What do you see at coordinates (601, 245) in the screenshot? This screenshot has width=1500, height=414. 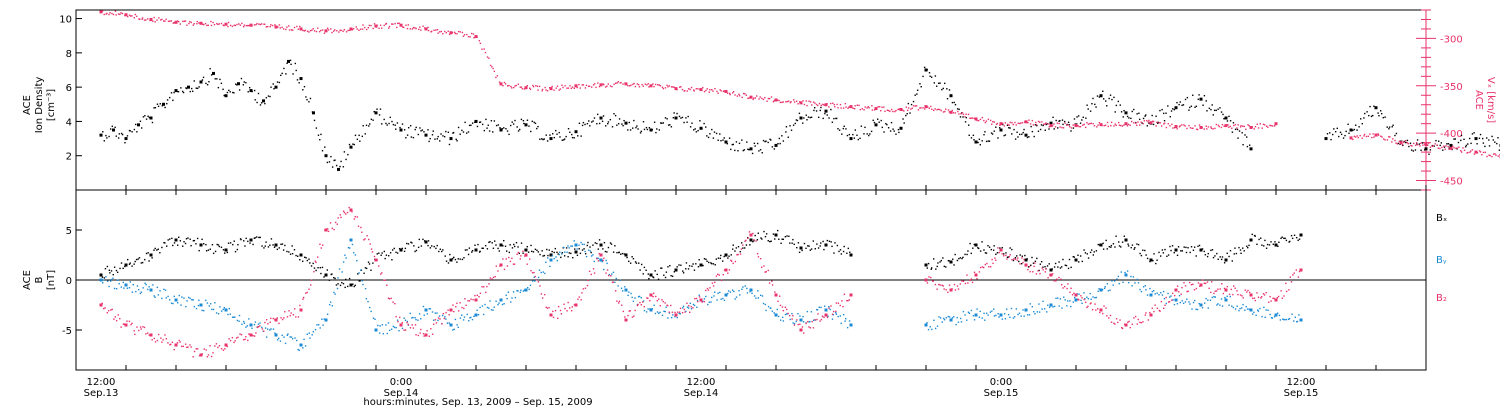 I see `bottom-point-bx` at bounding box center [601, 245].